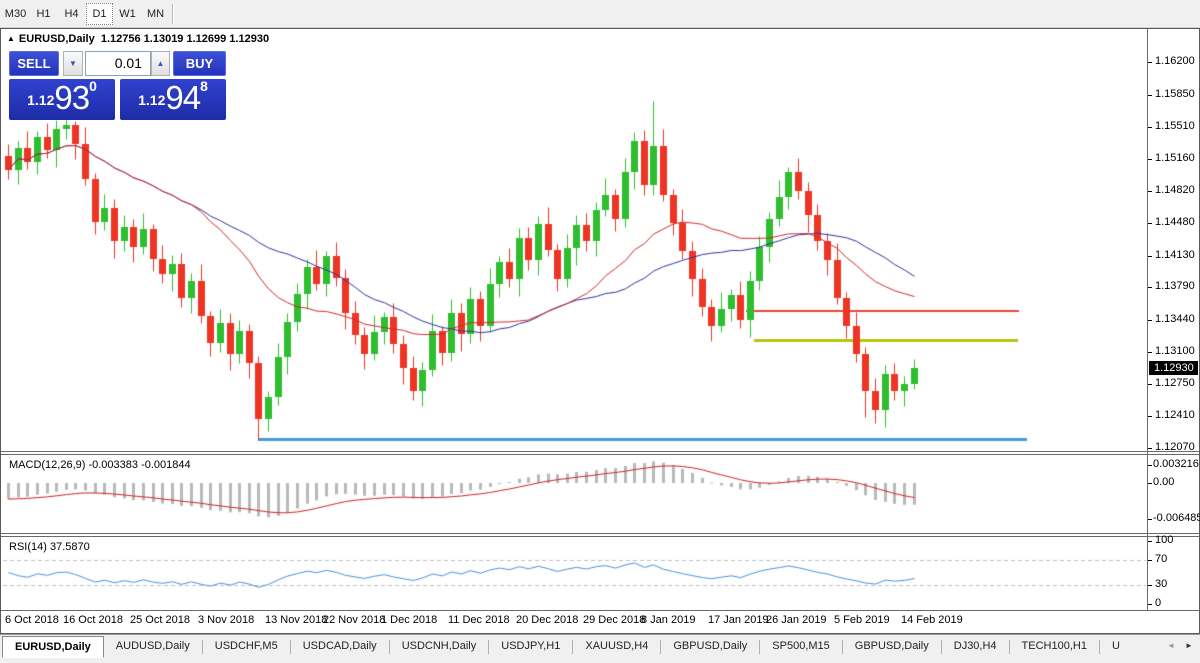  I want to click on macd-axis-label: 0.003216, so click(1176, 464).